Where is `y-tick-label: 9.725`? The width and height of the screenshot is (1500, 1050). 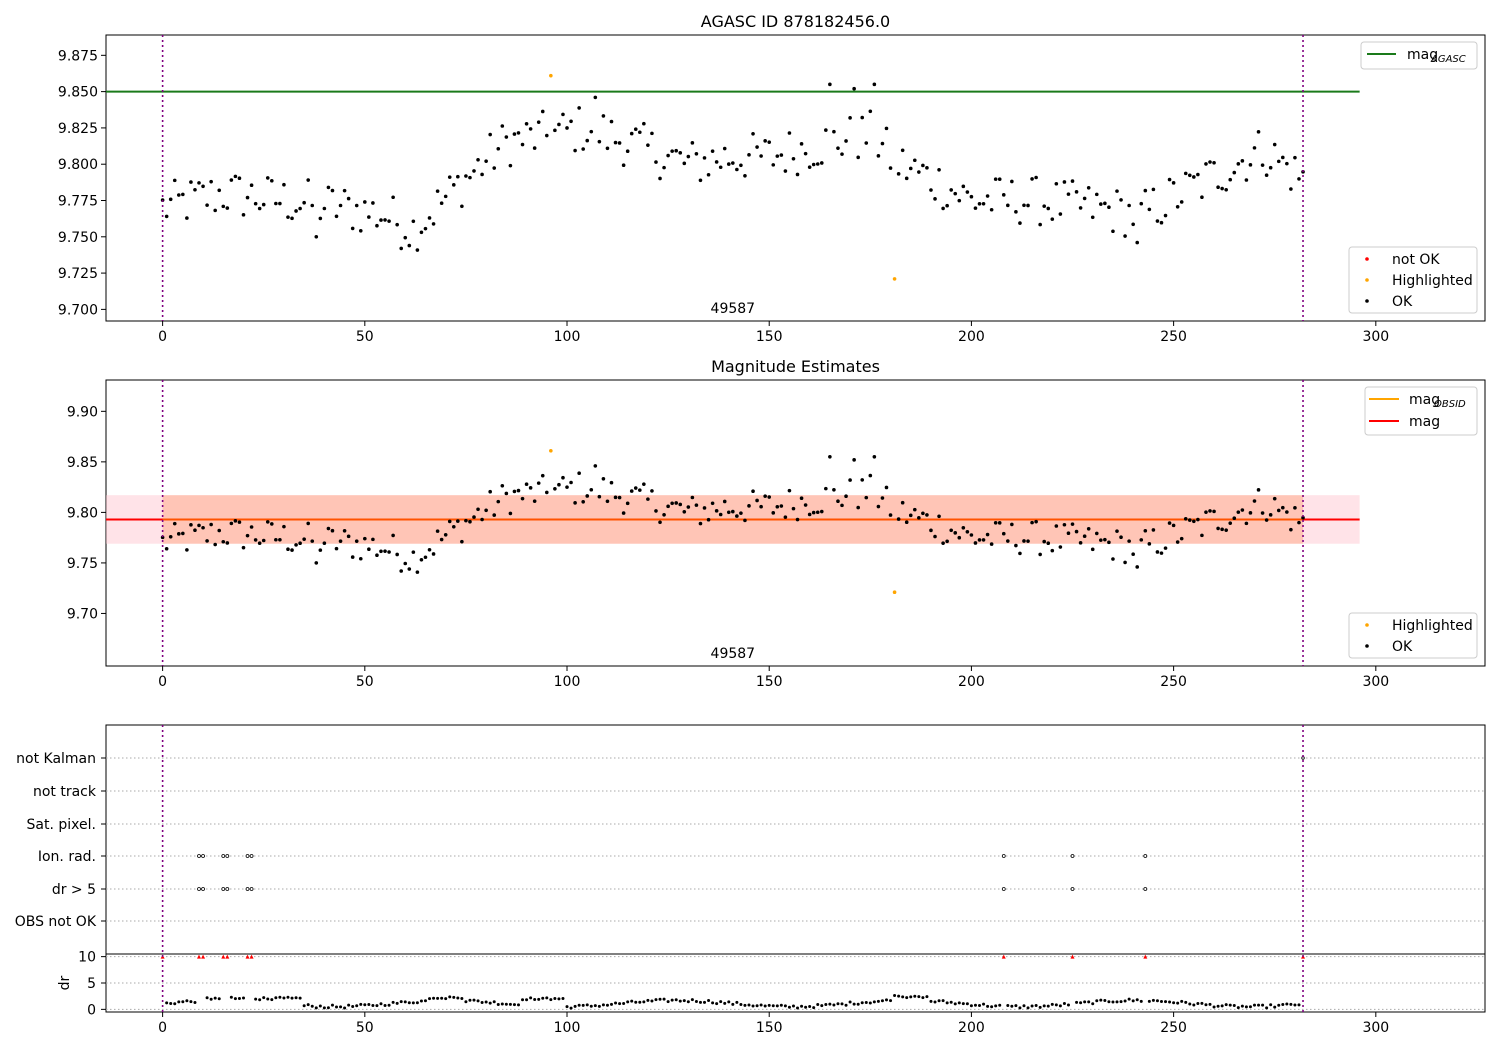
y-tick-label: 9.725 is located at coordinates (78, 274).